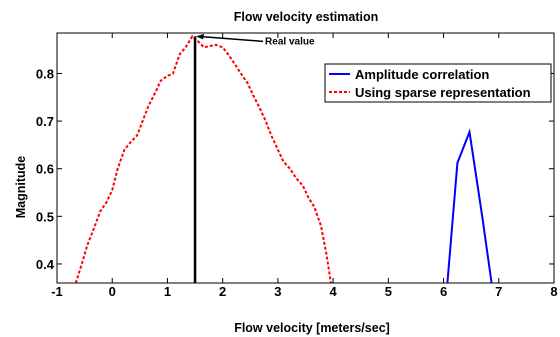 The height and width of the screenshot is (337, 560). Describe the element at coordinates (333, 291) in the screenshot. I see `x-tick-label: 4` at that location.